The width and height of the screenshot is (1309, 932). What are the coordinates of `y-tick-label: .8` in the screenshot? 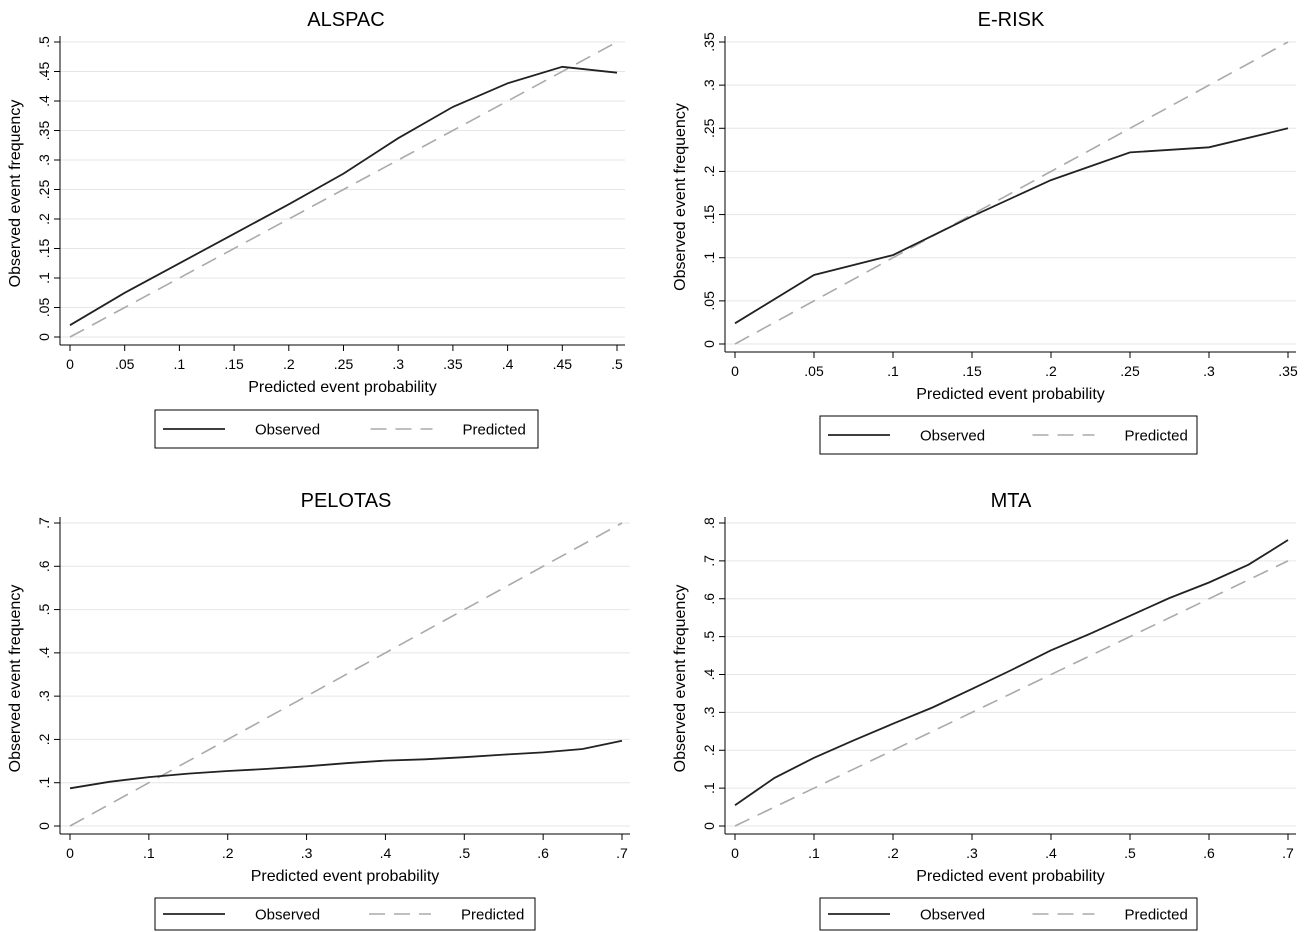 It's located at (709, 523).